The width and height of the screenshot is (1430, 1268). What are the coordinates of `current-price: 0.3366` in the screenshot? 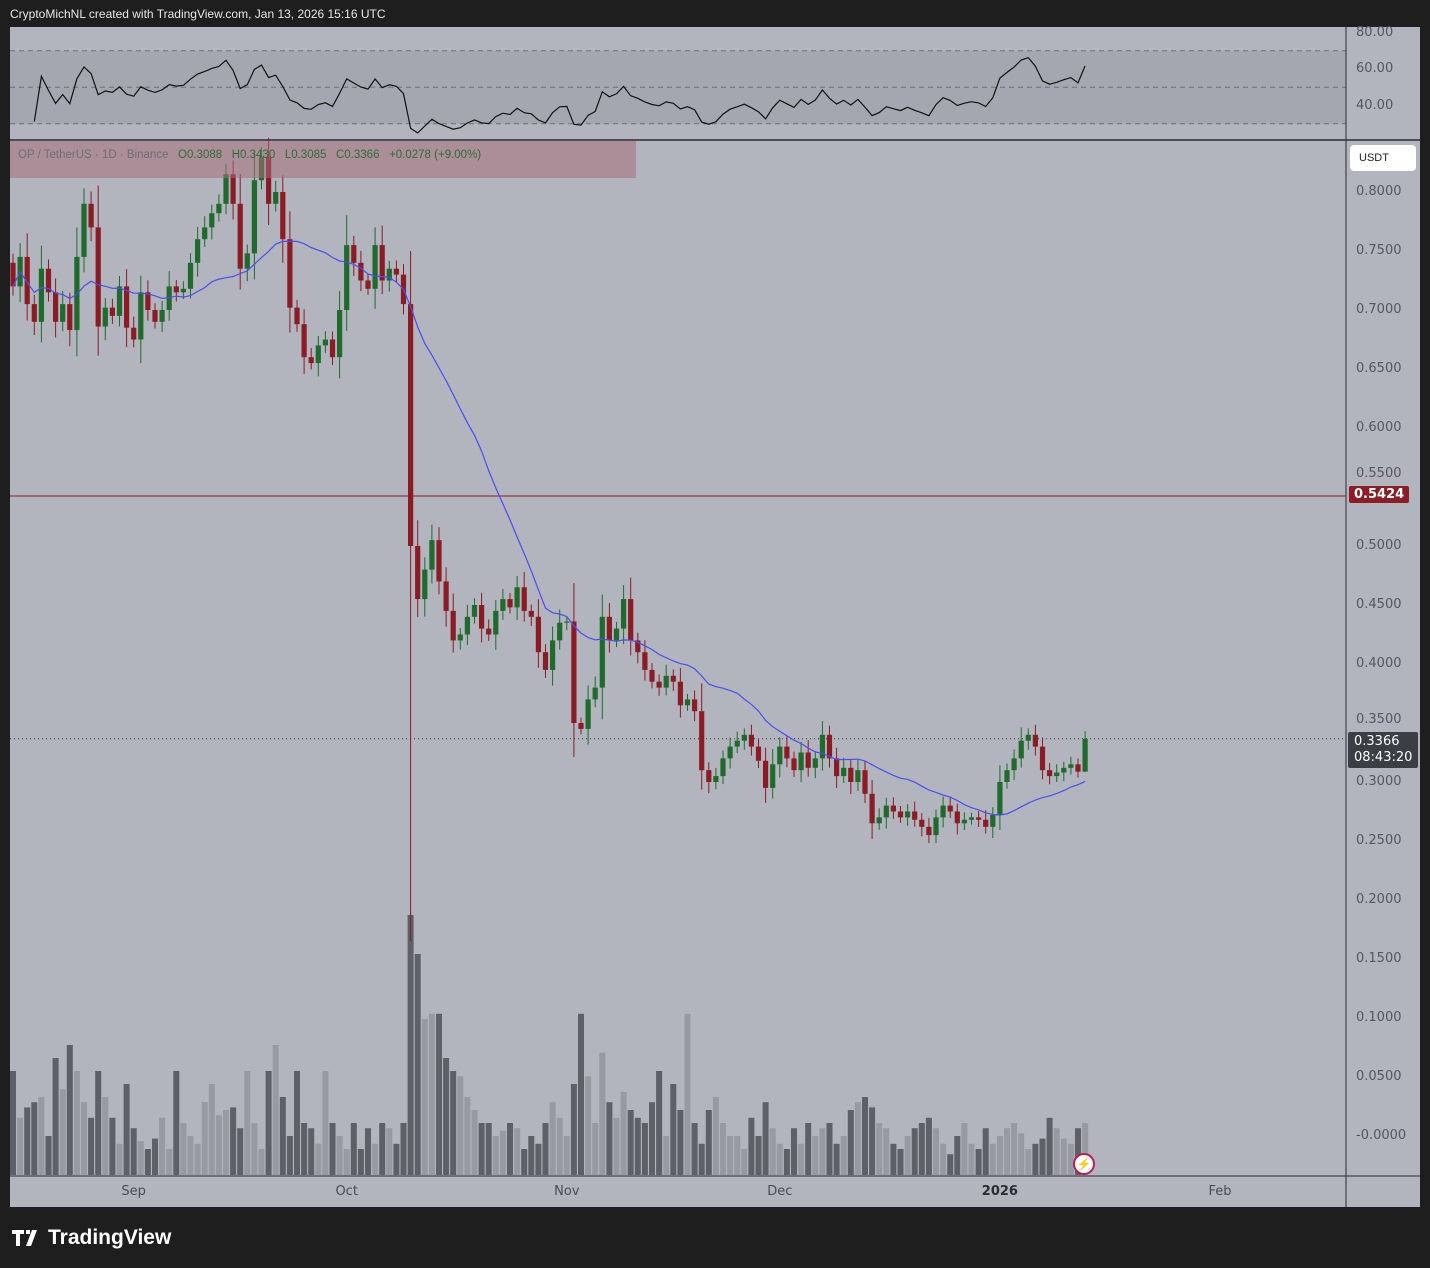 It's located at (1377, 741).